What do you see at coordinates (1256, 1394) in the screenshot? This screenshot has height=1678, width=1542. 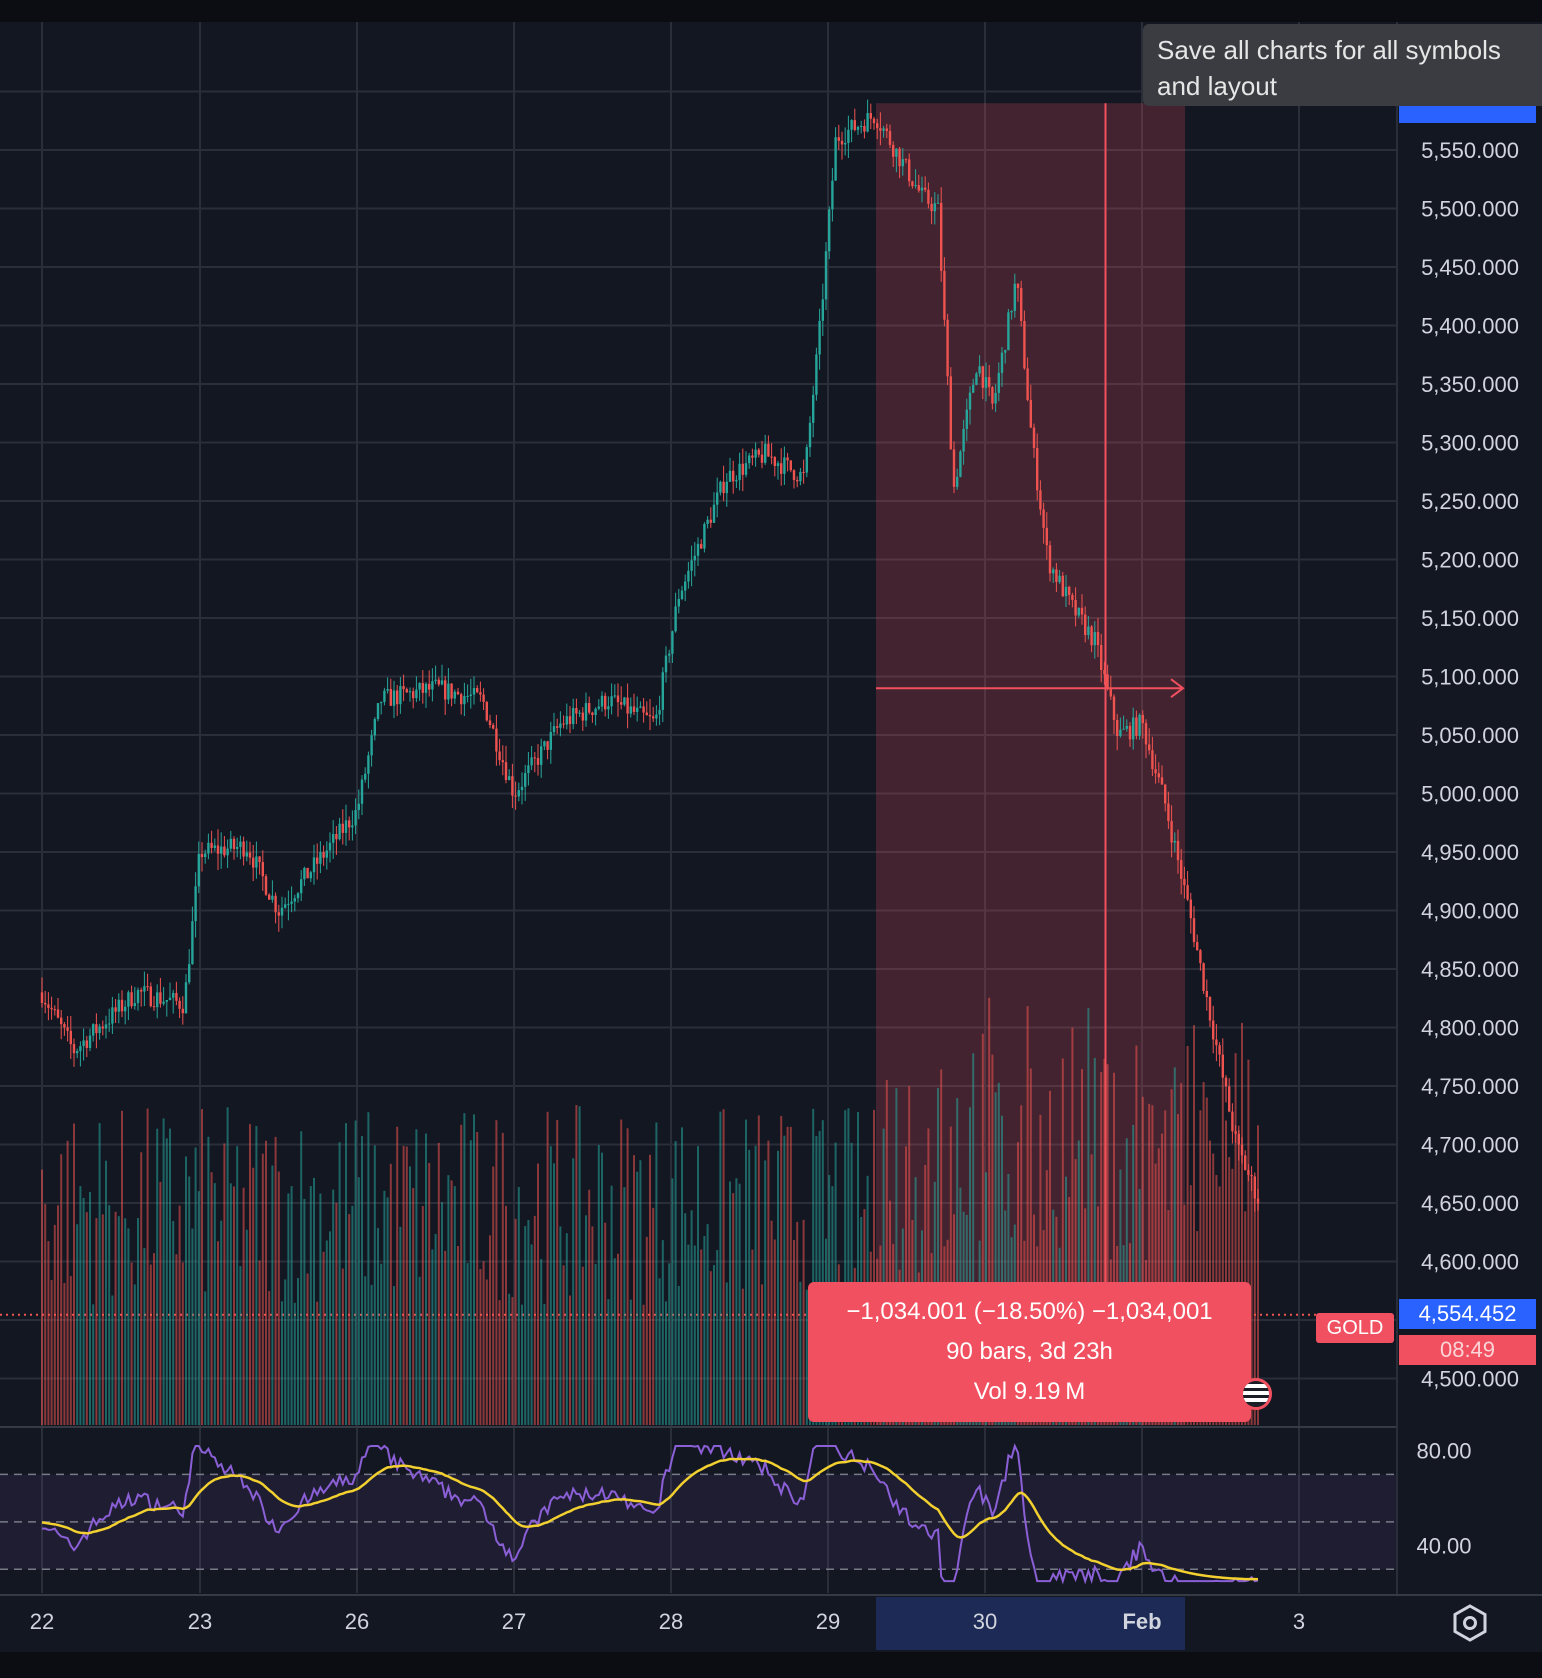 I see `us-flag-icon` at bounding box center [1256, 1394].